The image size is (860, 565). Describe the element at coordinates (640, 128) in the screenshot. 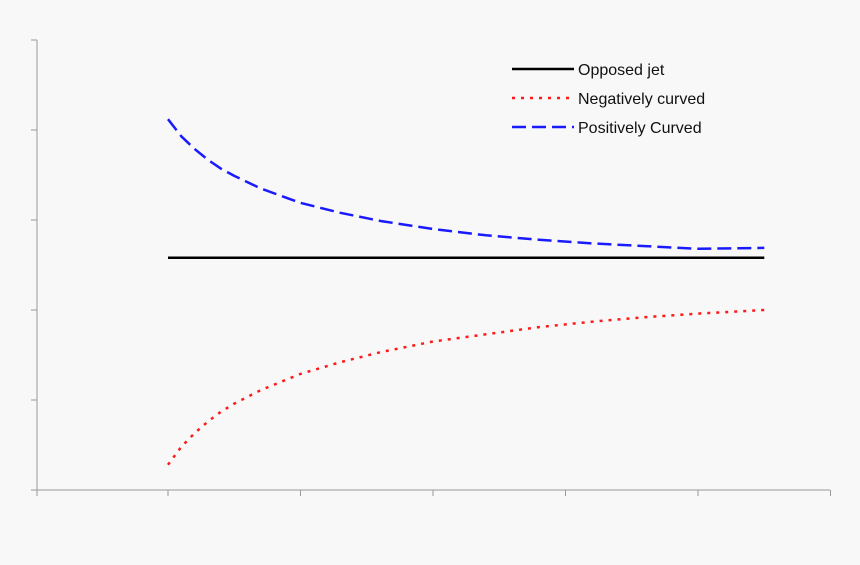

I see `legend-label-positively-curved: Positively Curved` at that location.